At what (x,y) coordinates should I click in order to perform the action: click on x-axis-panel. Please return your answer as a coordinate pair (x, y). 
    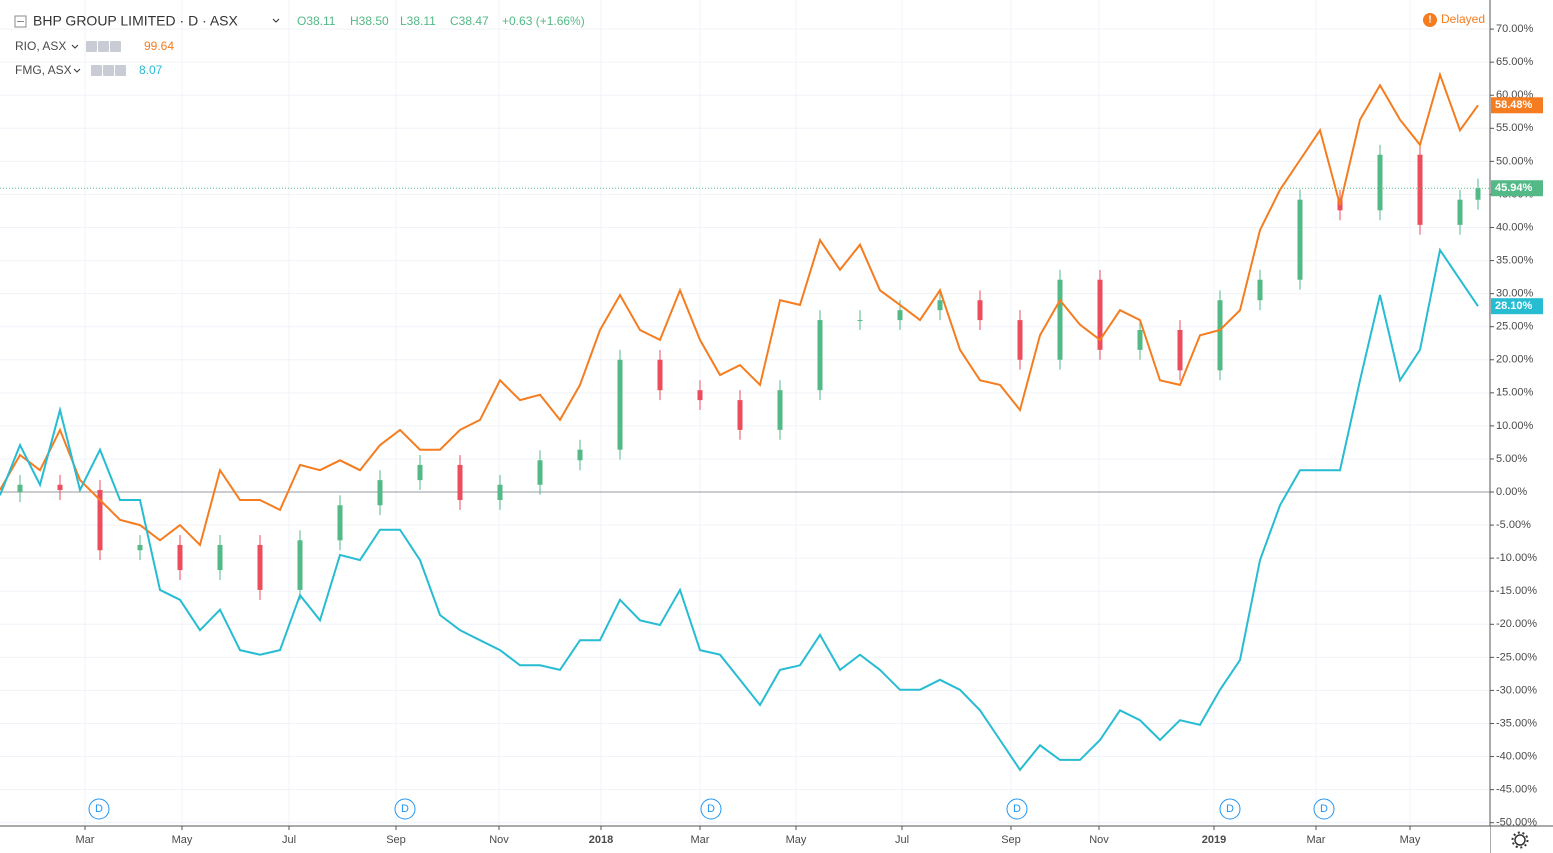
    Looking at the image, I should click on (745, 839).